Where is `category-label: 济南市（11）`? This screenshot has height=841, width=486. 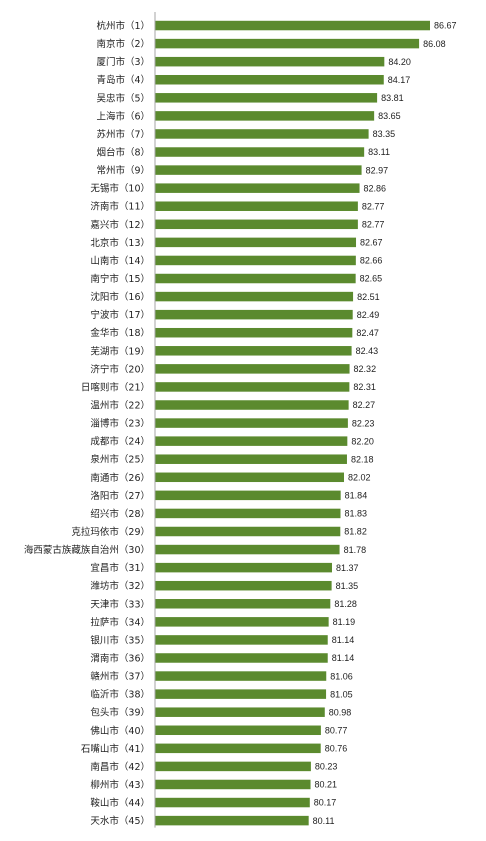 category-label: 济南市（11） is located at coordinates (120, 207).